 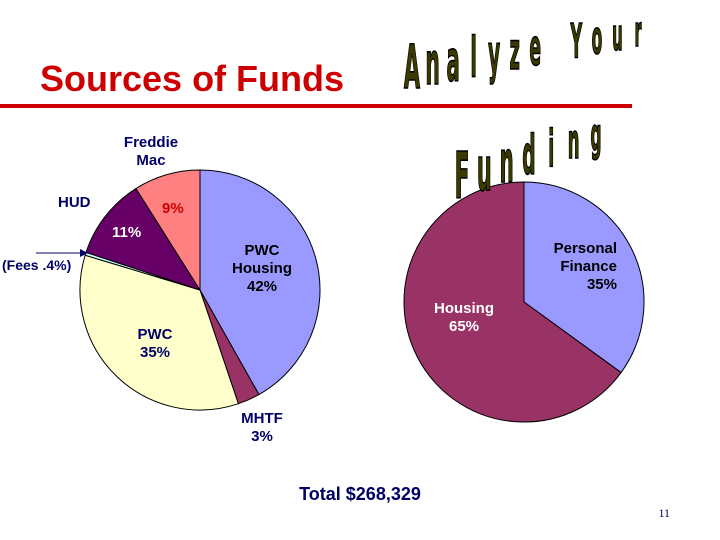 I want to click on label-pwc: PWC 35%, so click(x=155, y=343).